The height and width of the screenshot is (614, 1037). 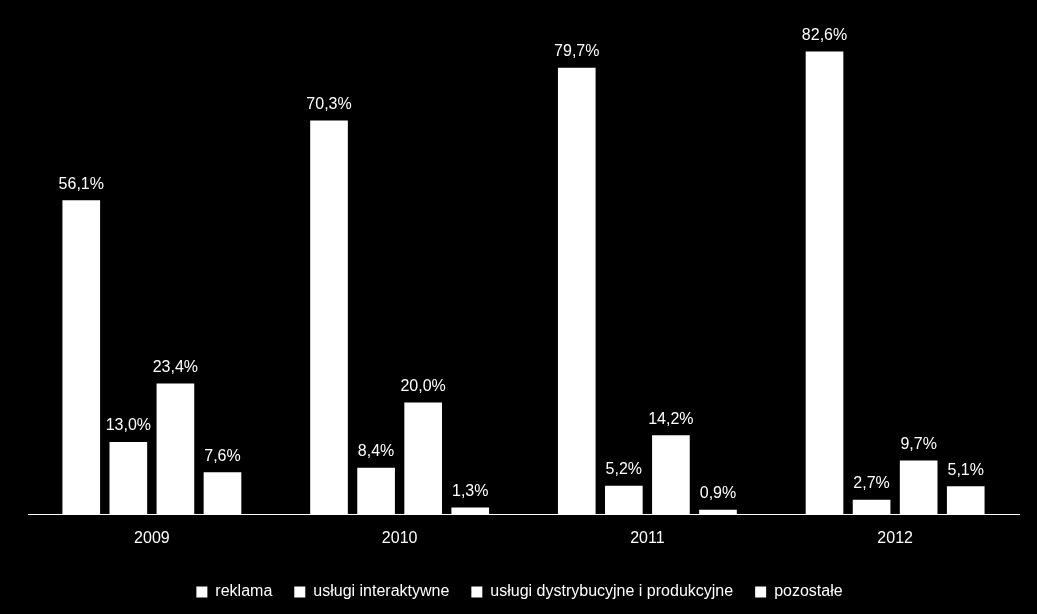 What do you see at coordinates (222, 455) in the screenshot?
I see `data-label: 7,6%` at bounding box center [222, 455].